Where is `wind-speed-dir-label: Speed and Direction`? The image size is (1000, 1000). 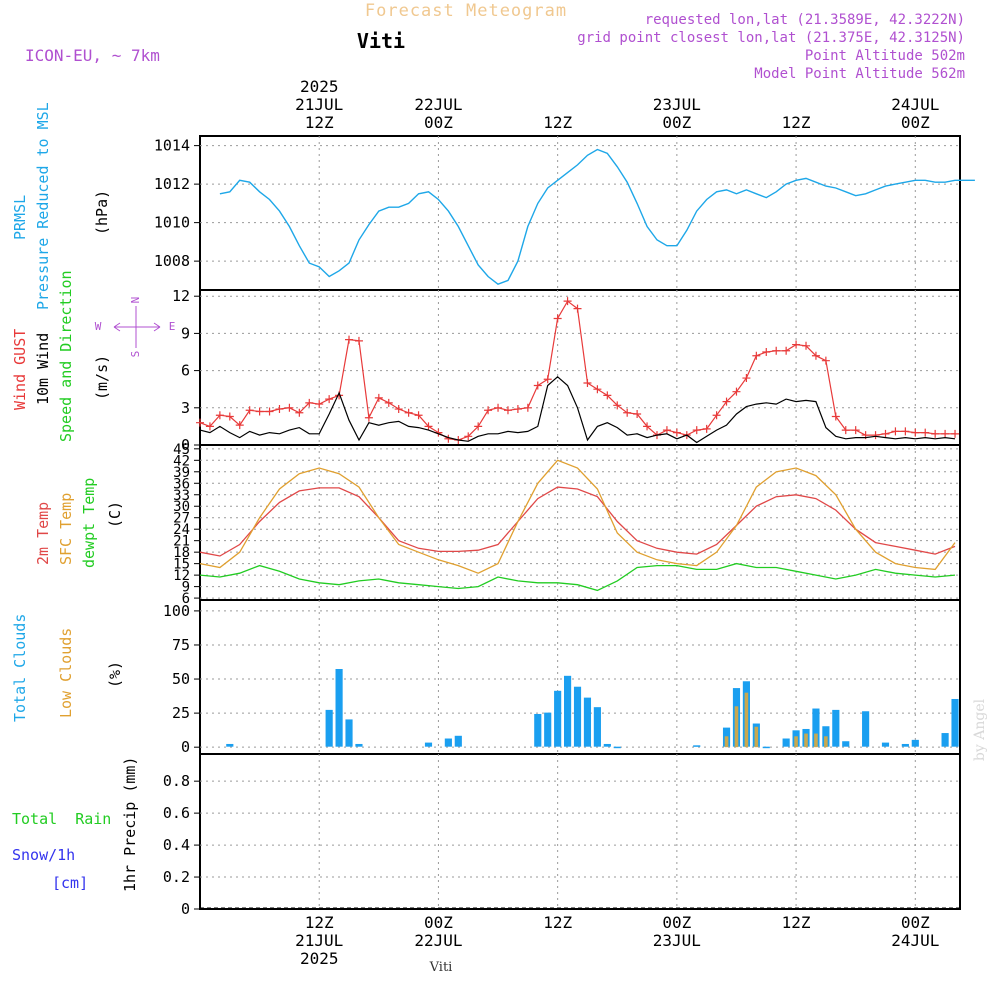 wind-speed-dir-label: Speed and Direction is located at coordinates (66, 356).